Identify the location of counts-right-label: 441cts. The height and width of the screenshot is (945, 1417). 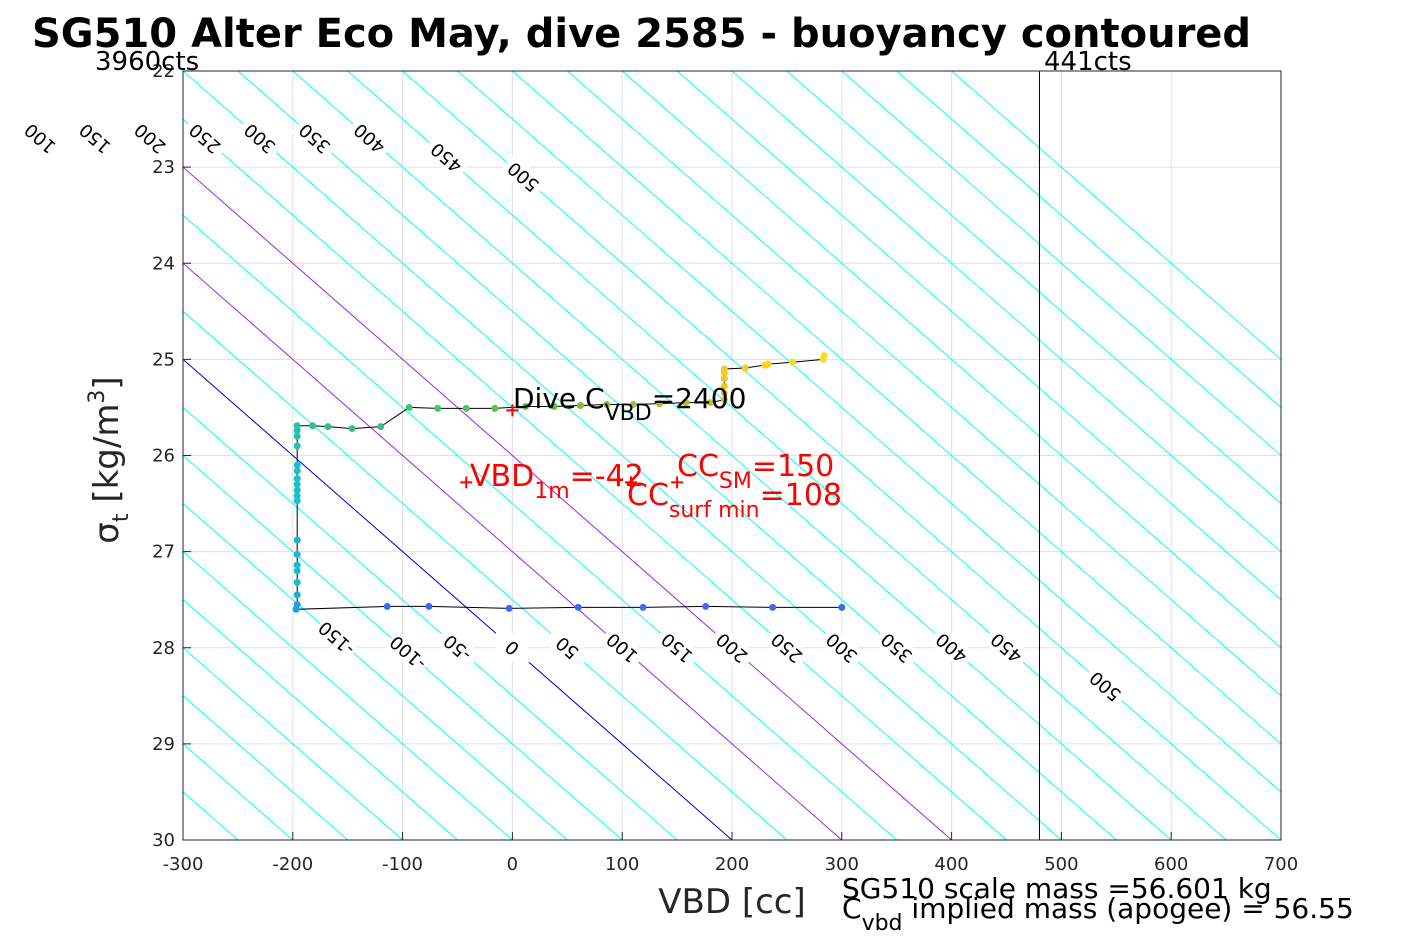
(1088, 62).